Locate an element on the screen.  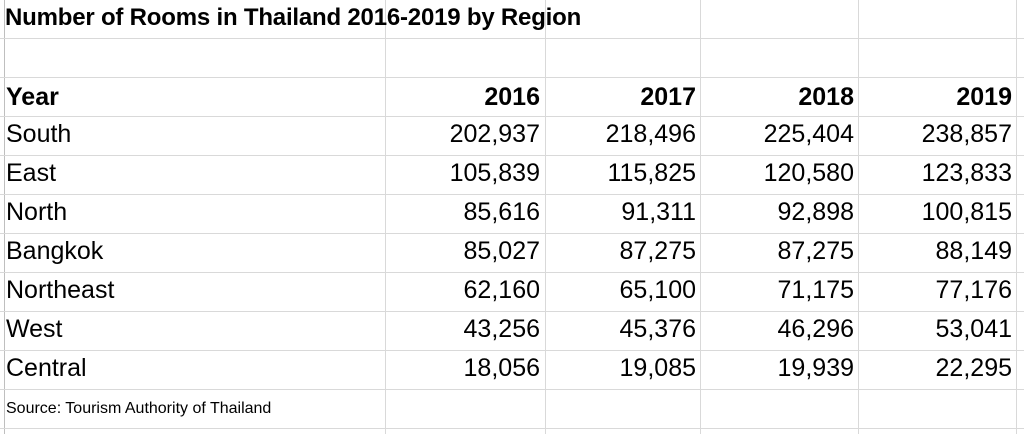
table-cell: 225,404 is located at coordinates (808, 134).